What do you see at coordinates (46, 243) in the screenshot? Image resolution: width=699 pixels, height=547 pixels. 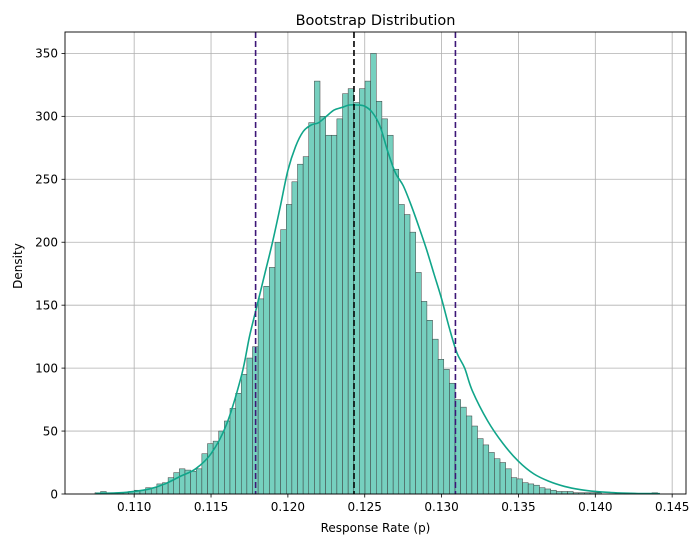 I see `y-tick-label: 200` at bounding box center [46, 243].